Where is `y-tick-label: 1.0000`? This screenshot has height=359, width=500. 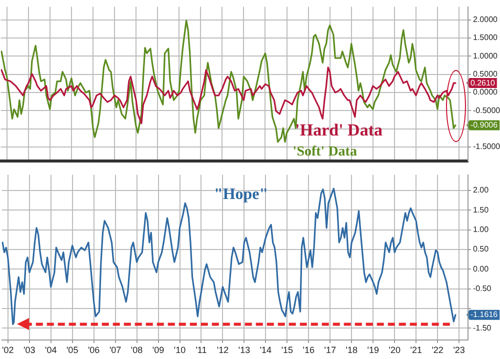
y-tick-label: 1.0000 is located at coordinates (485, 55).